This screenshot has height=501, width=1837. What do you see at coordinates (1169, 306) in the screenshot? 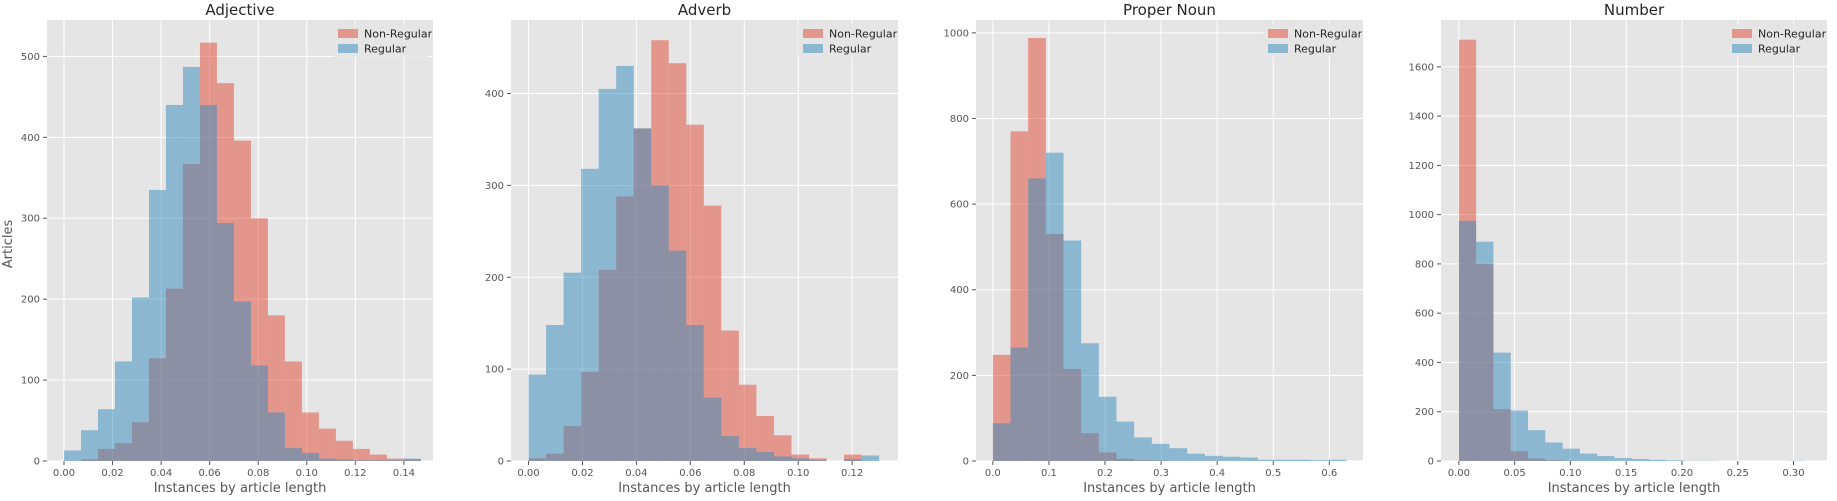
I see `series-regular` at bounding box center [1169, 306].